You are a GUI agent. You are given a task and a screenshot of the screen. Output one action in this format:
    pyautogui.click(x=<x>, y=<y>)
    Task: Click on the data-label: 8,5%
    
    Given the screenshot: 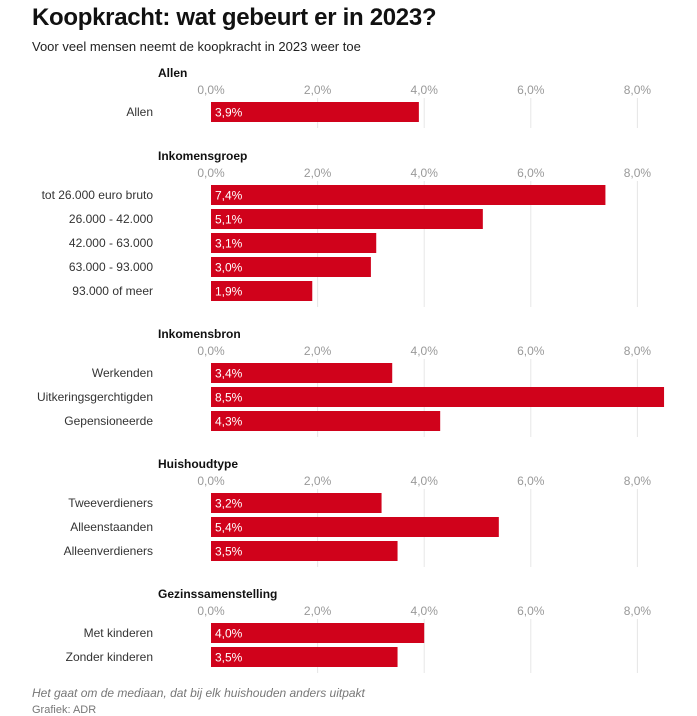 What is the action you would take?
    pyautogui.click(x=229, y=398)
    